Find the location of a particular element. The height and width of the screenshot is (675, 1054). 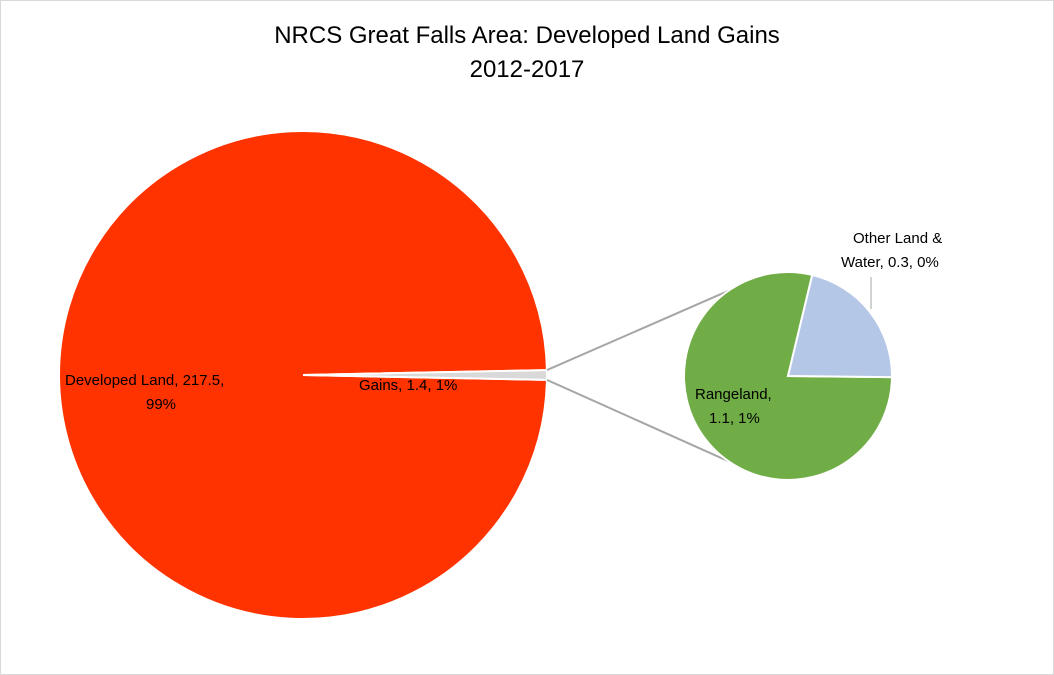

rangeland-label-line1: Rangeland, is located at coordinates (733, 394).